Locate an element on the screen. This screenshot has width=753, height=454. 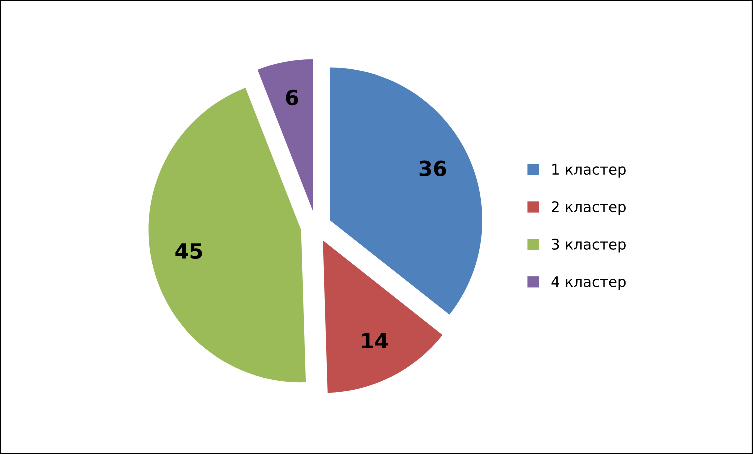
data-label: 6 is located at coordinates (292, 98).